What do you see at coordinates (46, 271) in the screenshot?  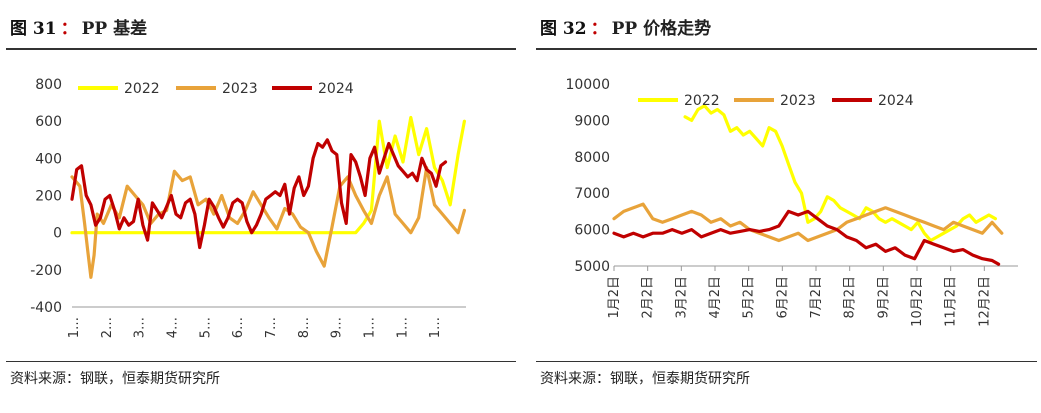 I see `y-tick-label: -200` at bounding box center [46, 271].